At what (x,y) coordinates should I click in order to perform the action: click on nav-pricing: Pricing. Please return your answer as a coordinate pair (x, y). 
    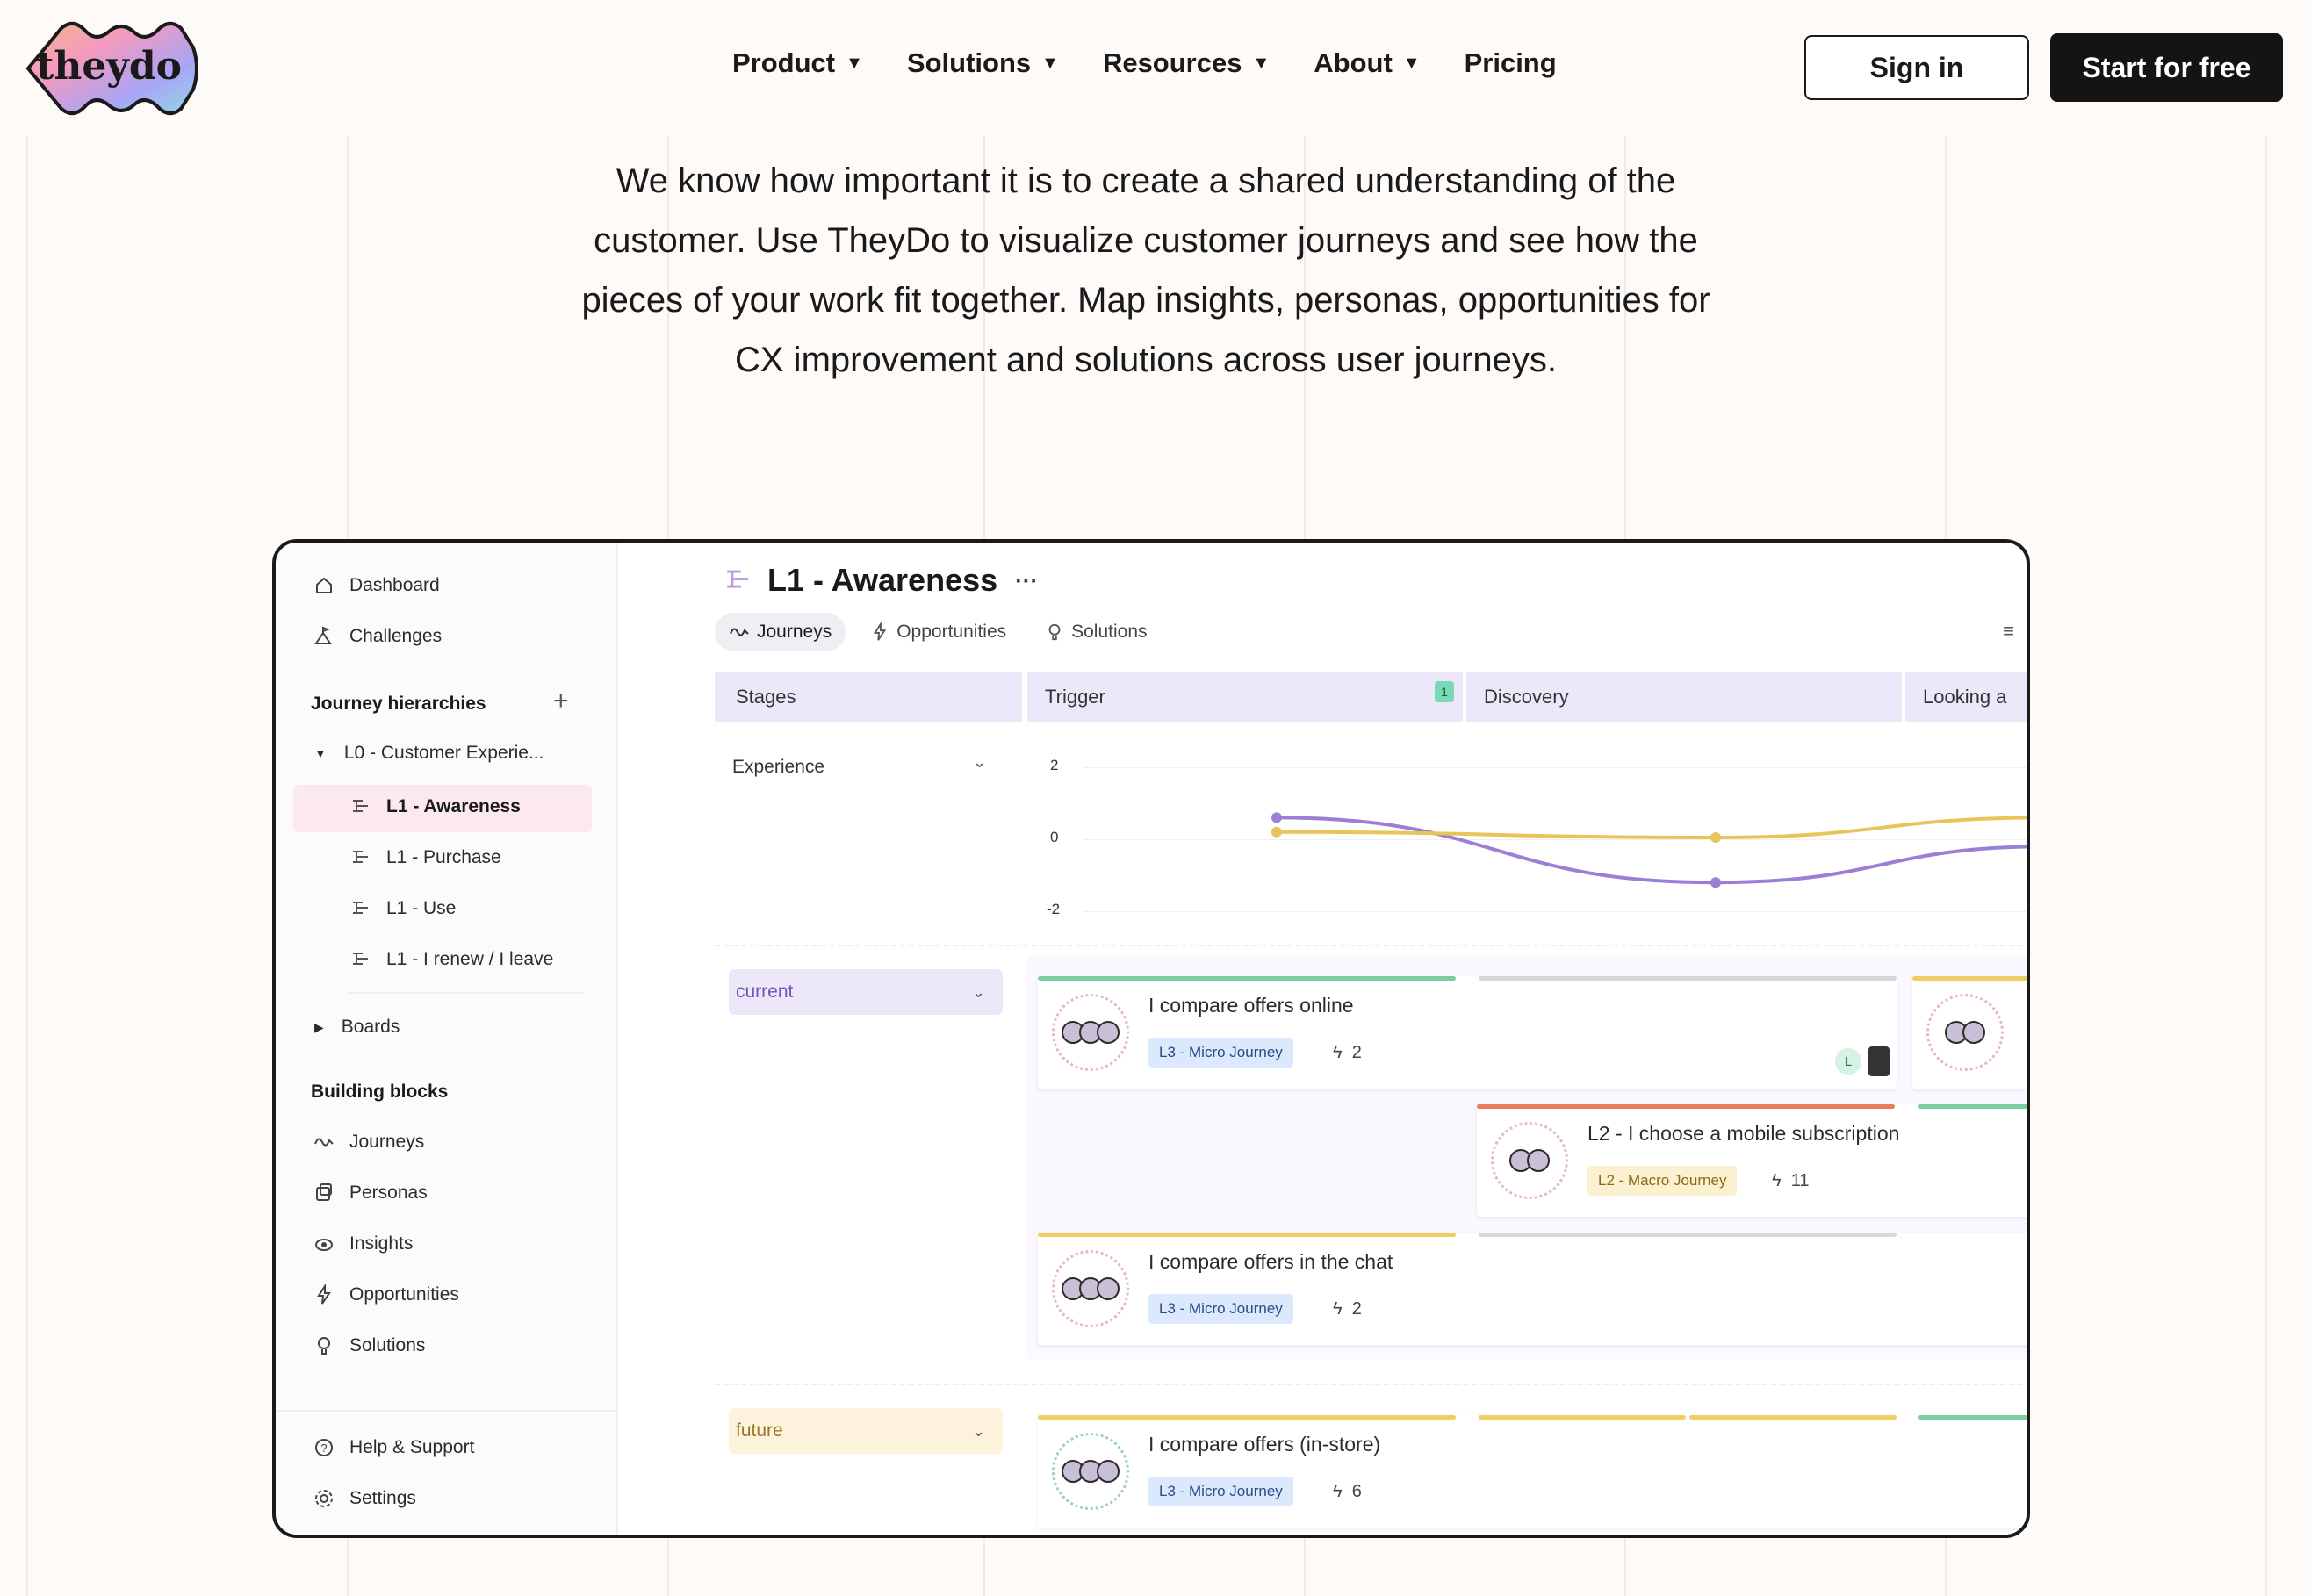
    Looking at the image, I should click on (1510, 62).